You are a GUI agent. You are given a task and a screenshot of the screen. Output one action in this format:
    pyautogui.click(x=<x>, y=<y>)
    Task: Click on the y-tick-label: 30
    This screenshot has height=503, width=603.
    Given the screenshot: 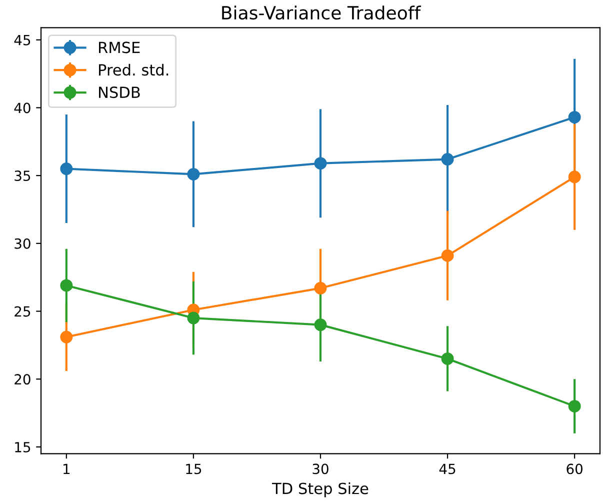 What is the action you would take?
    pyautogui.click(x=22, y=243)
    